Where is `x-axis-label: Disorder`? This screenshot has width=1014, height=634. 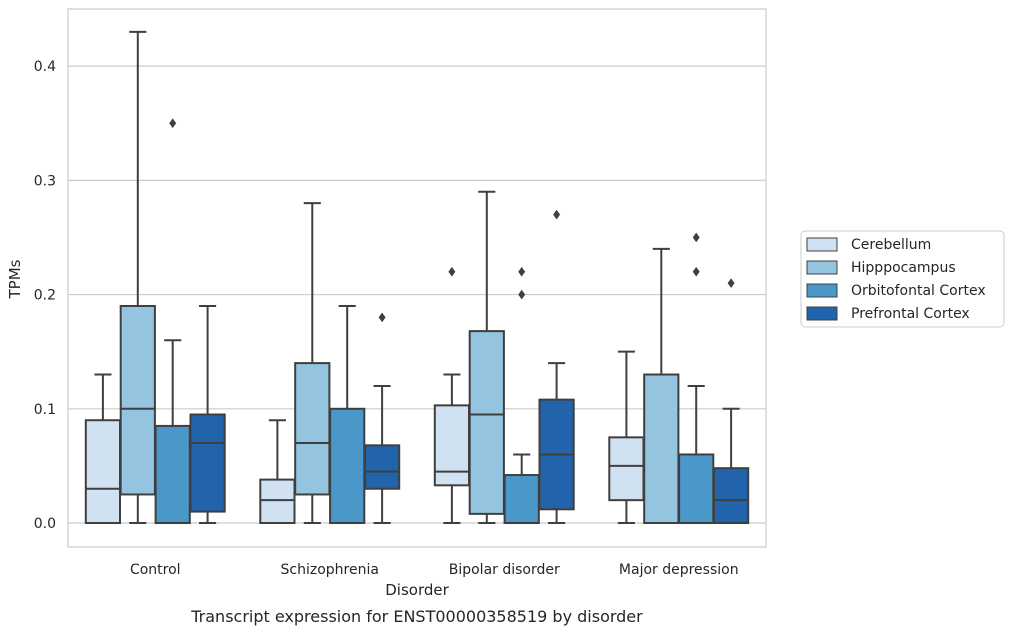
x-axis-label: Disorder is located at coordinates (417, 590).